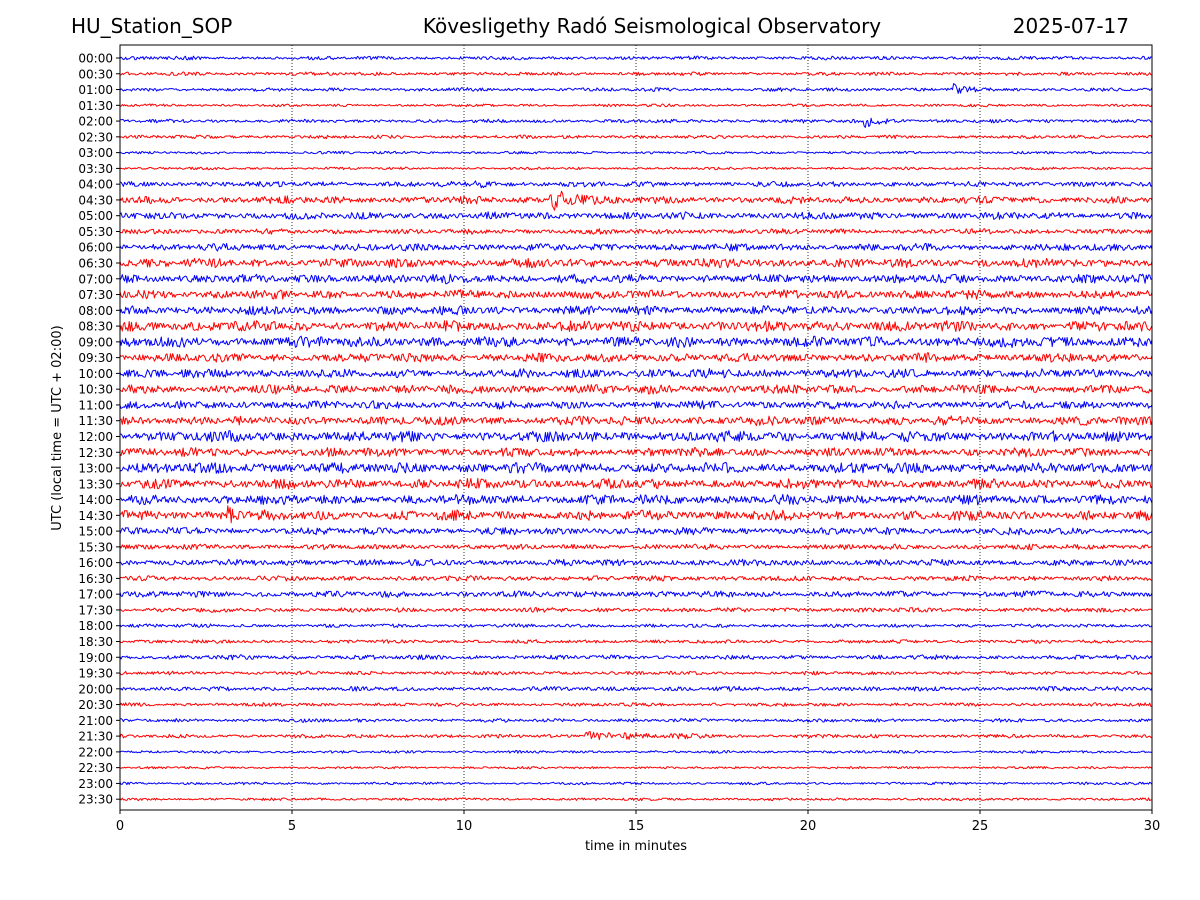 Image resolution: width=1200 pixels, height=900 pixels. I want to click on y-tick-label: 09:30, so click(95, 358).